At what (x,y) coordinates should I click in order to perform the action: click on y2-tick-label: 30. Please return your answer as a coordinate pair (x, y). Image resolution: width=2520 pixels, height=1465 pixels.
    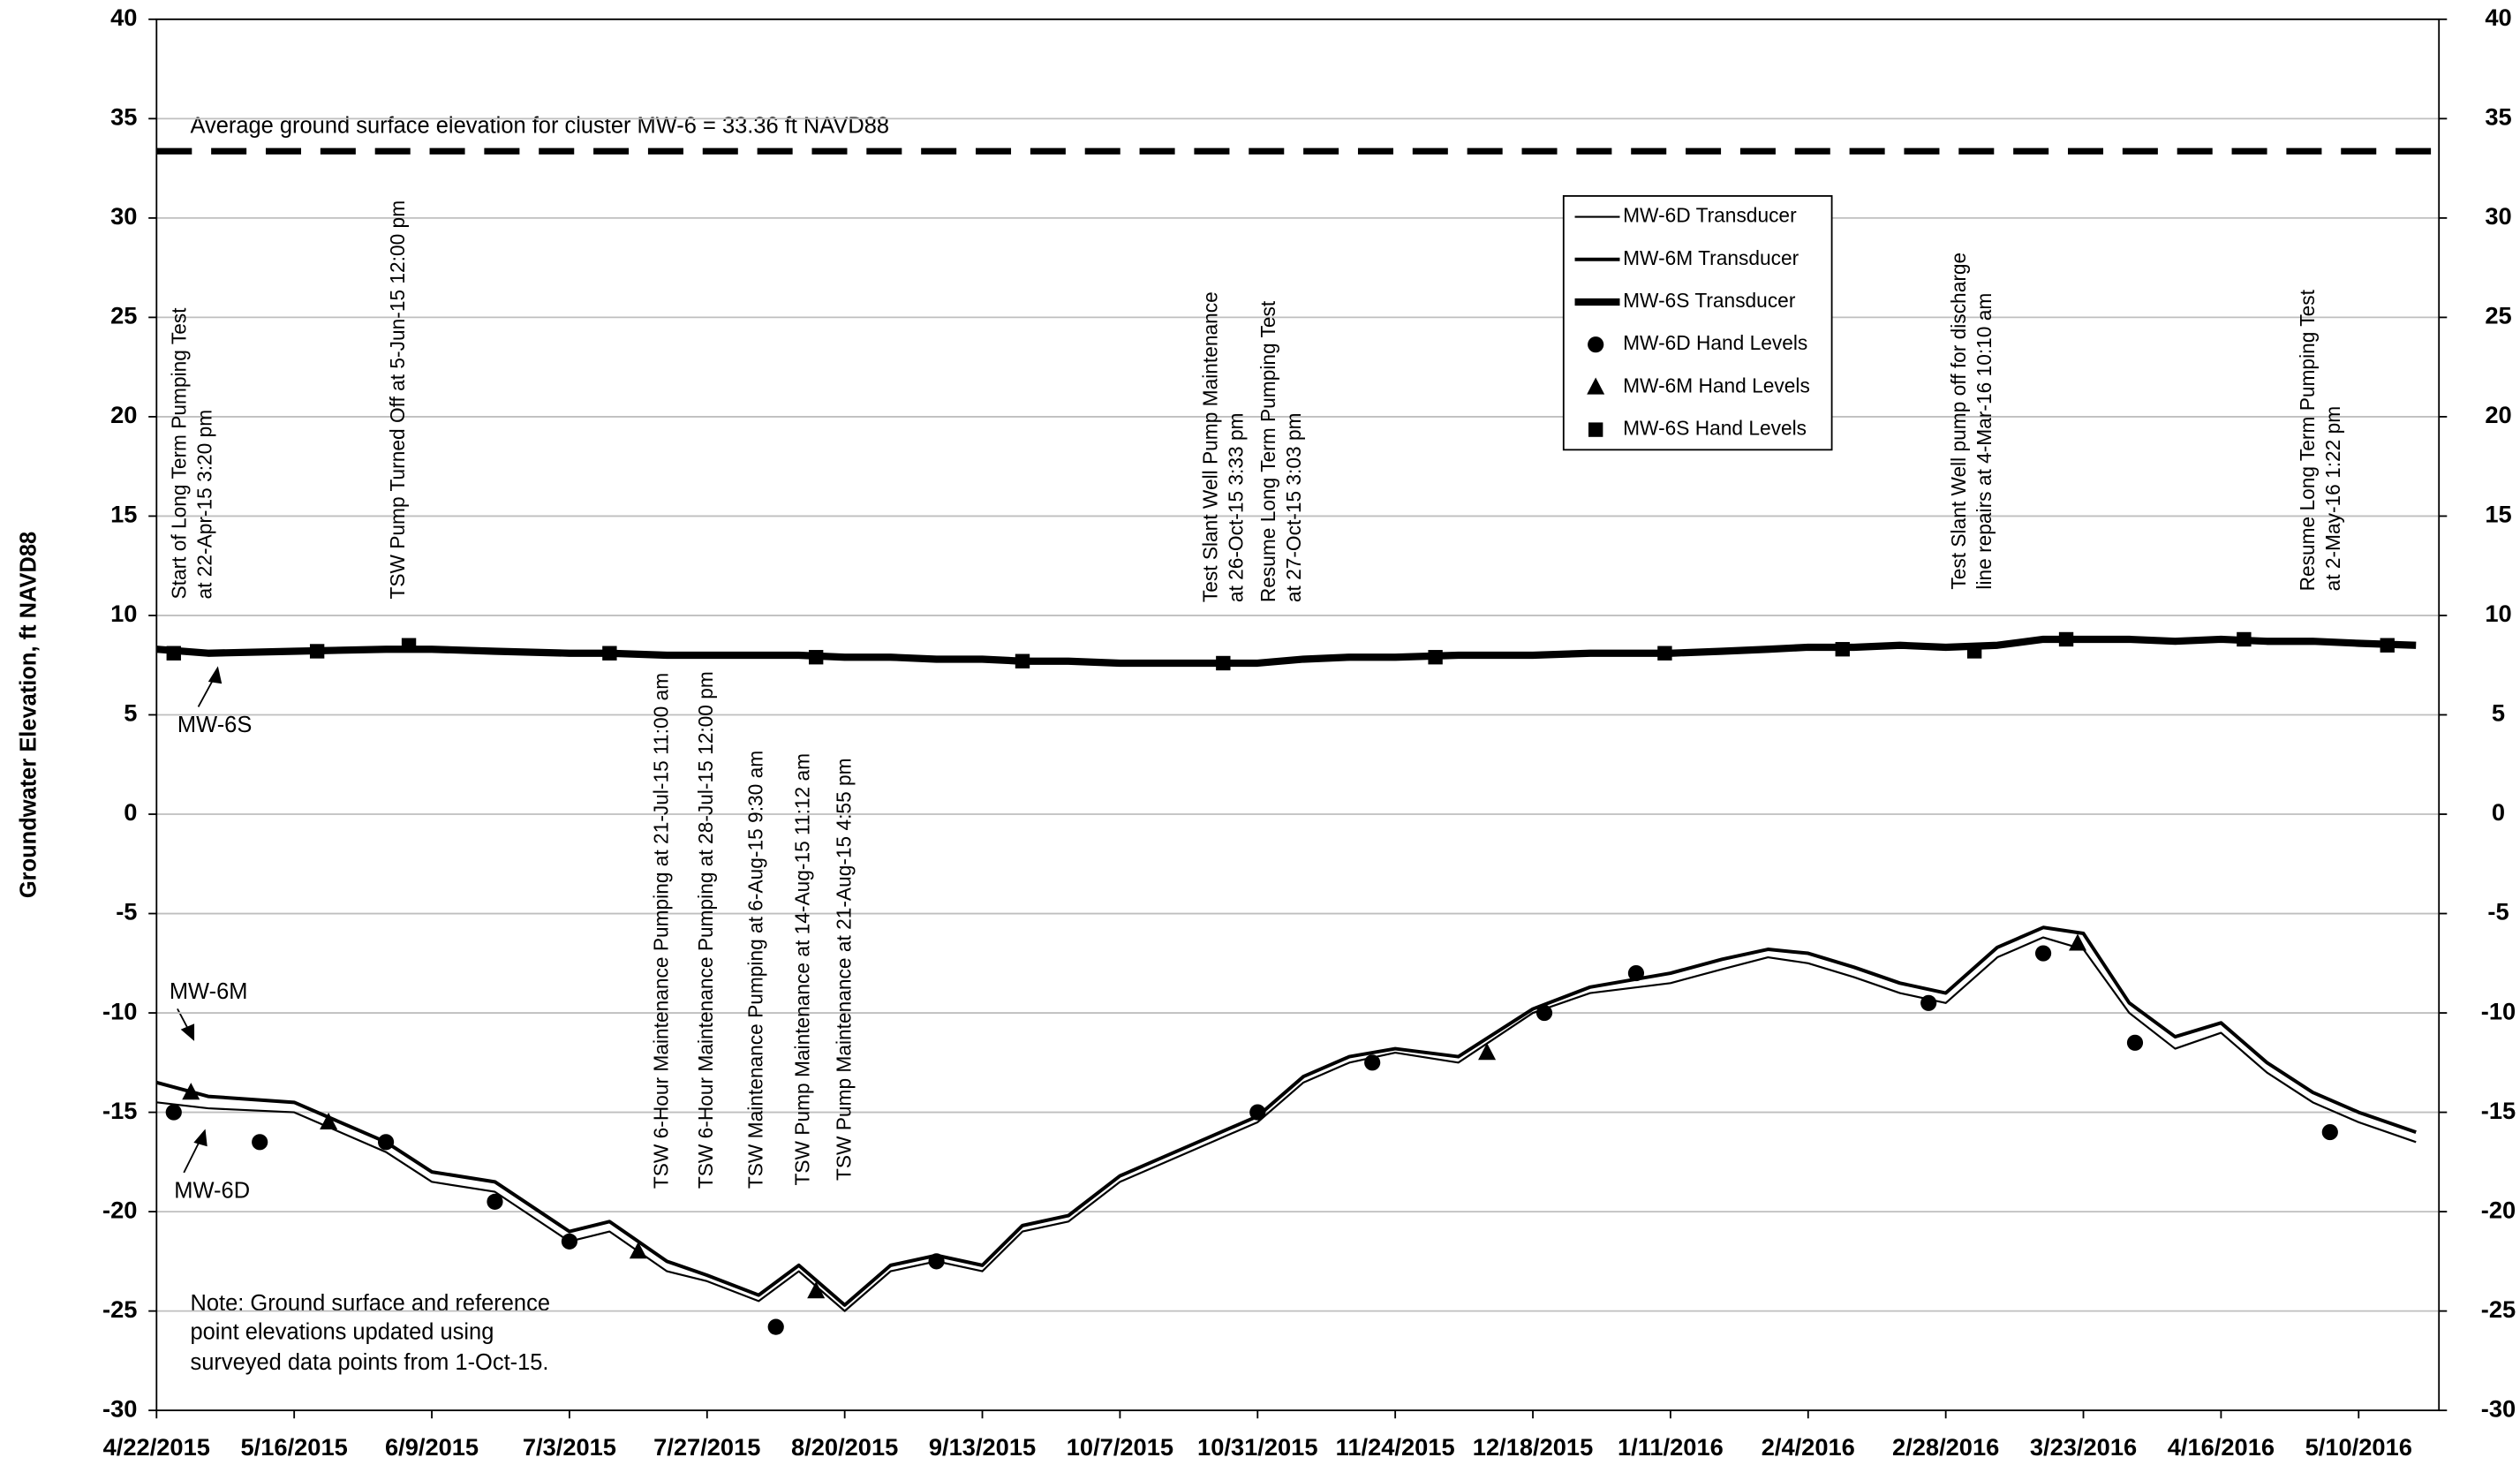
    Looking at the image, I should click on (2498, 216).